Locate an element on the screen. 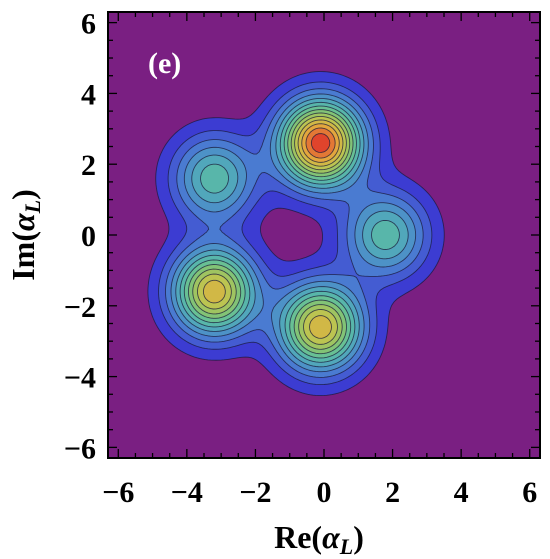 The height and width of the screenshot is (559, 550). y-tick-label: 6 is located at coordinates (88, 24).